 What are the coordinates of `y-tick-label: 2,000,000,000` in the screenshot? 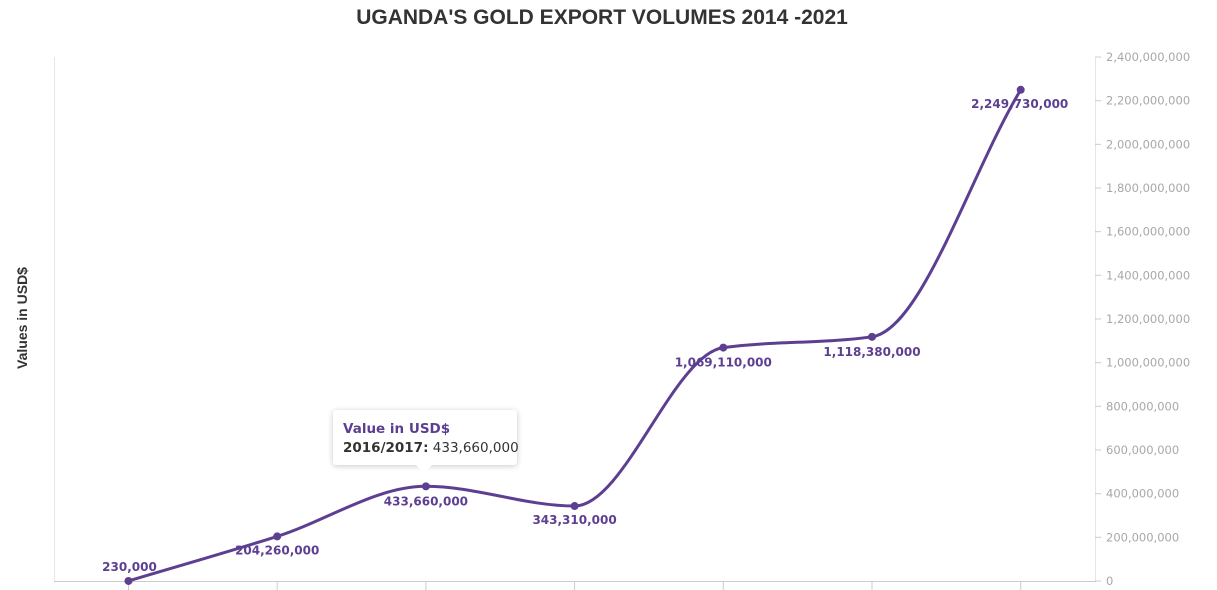 It's located at (1148, 144).